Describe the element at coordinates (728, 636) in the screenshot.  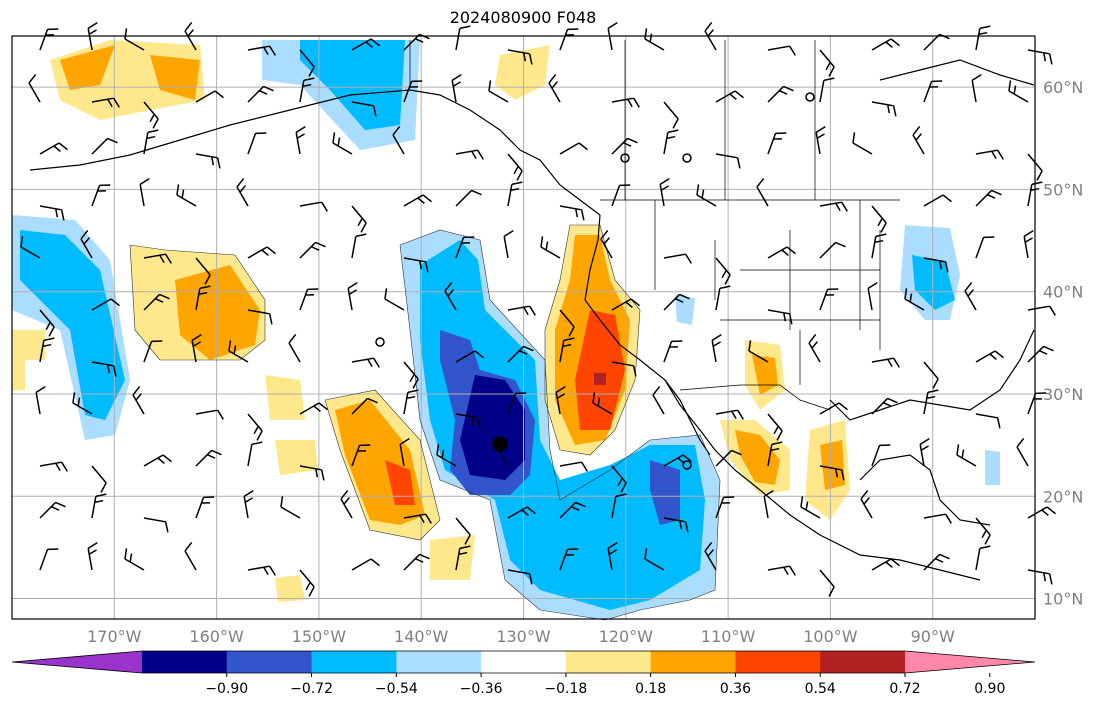
I see `lon-tick-label: 110°W` at that location.